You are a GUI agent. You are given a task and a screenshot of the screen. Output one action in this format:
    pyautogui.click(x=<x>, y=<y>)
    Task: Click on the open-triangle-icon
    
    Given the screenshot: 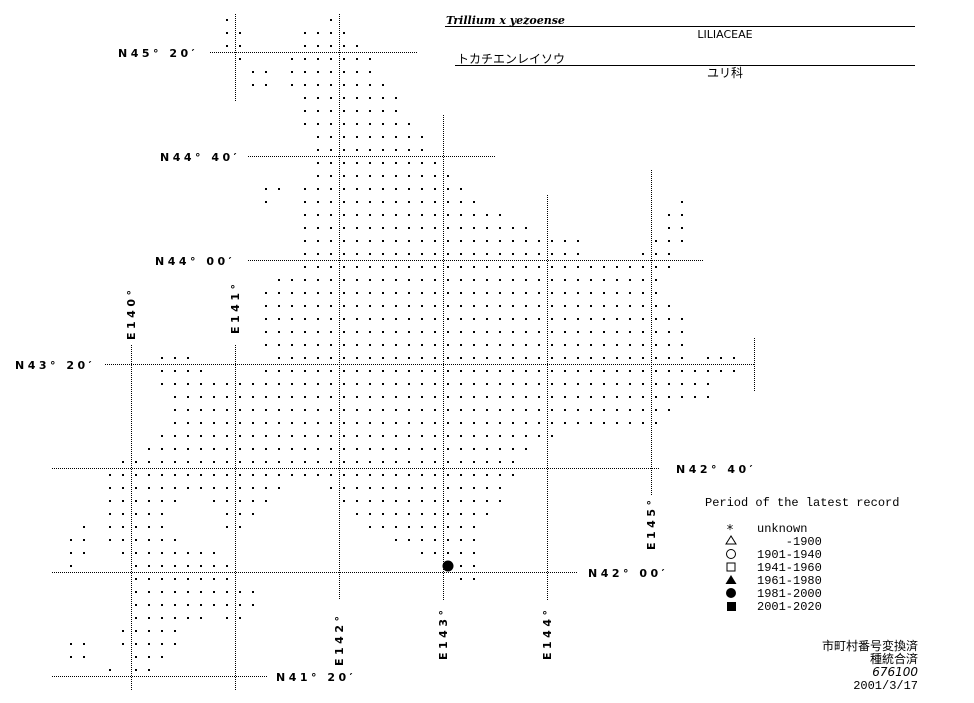 What is the action you would take?
    pyautogui.click(x=731, y=540)
    